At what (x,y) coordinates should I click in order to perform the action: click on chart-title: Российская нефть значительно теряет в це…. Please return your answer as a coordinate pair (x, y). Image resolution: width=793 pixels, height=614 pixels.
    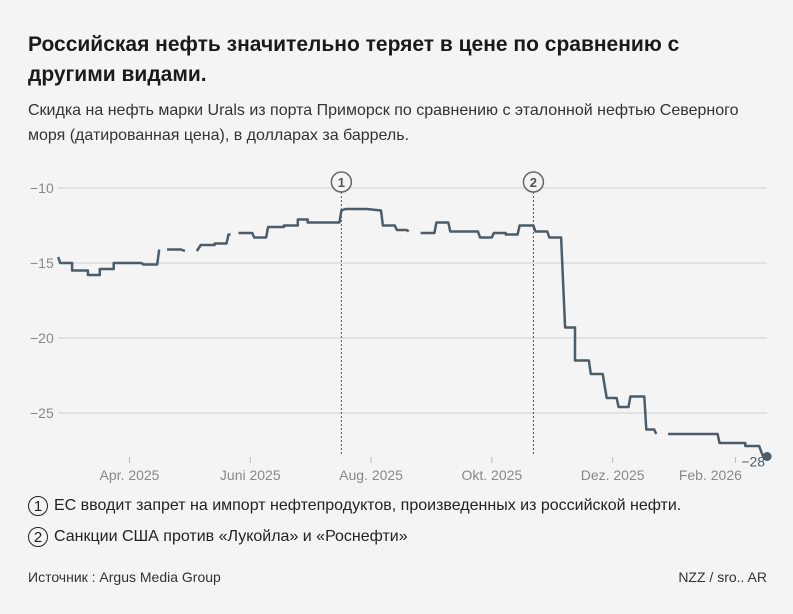
    Looking at the image, I should click on (354, 59).